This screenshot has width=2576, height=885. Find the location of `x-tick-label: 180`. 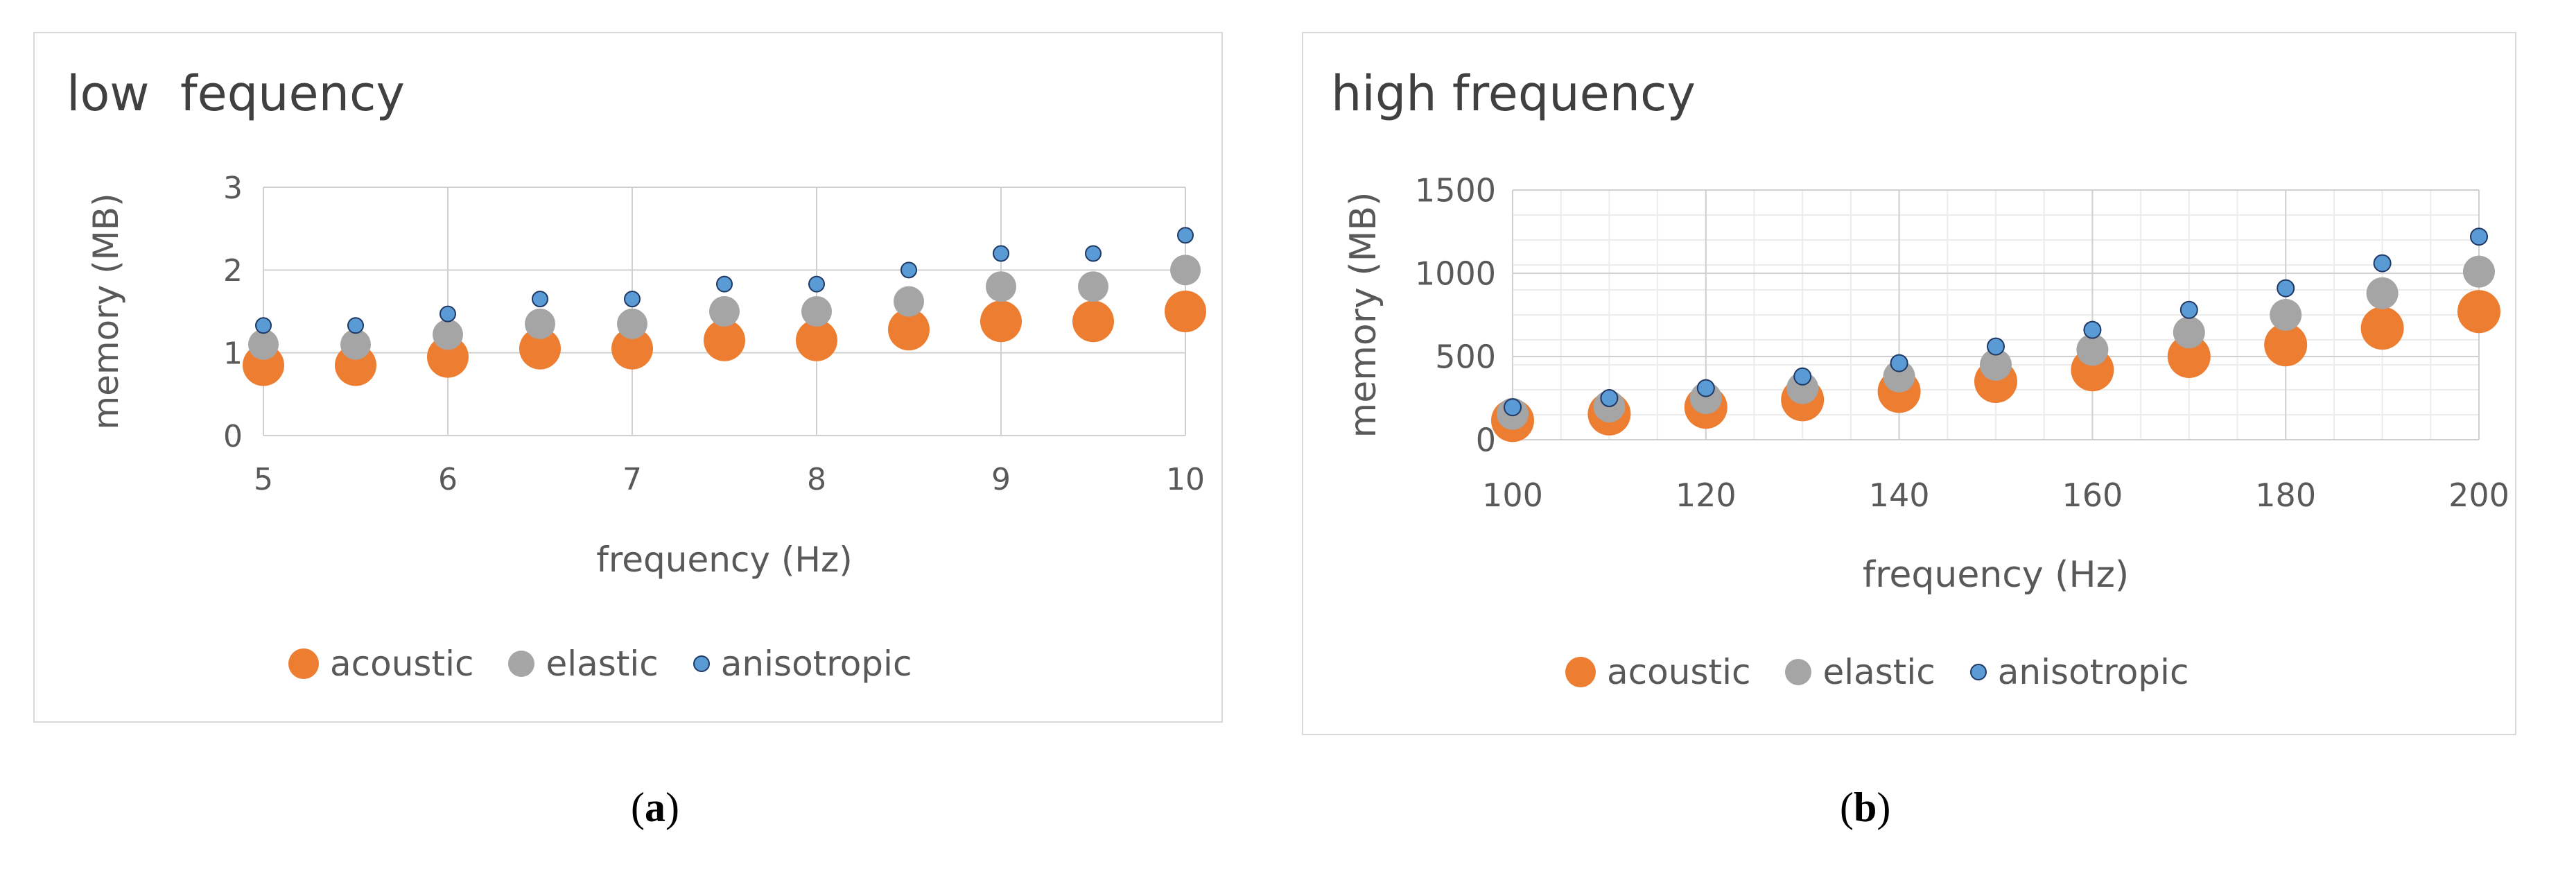

x-tick-label: 180 is located at coordinates (2285, 495).